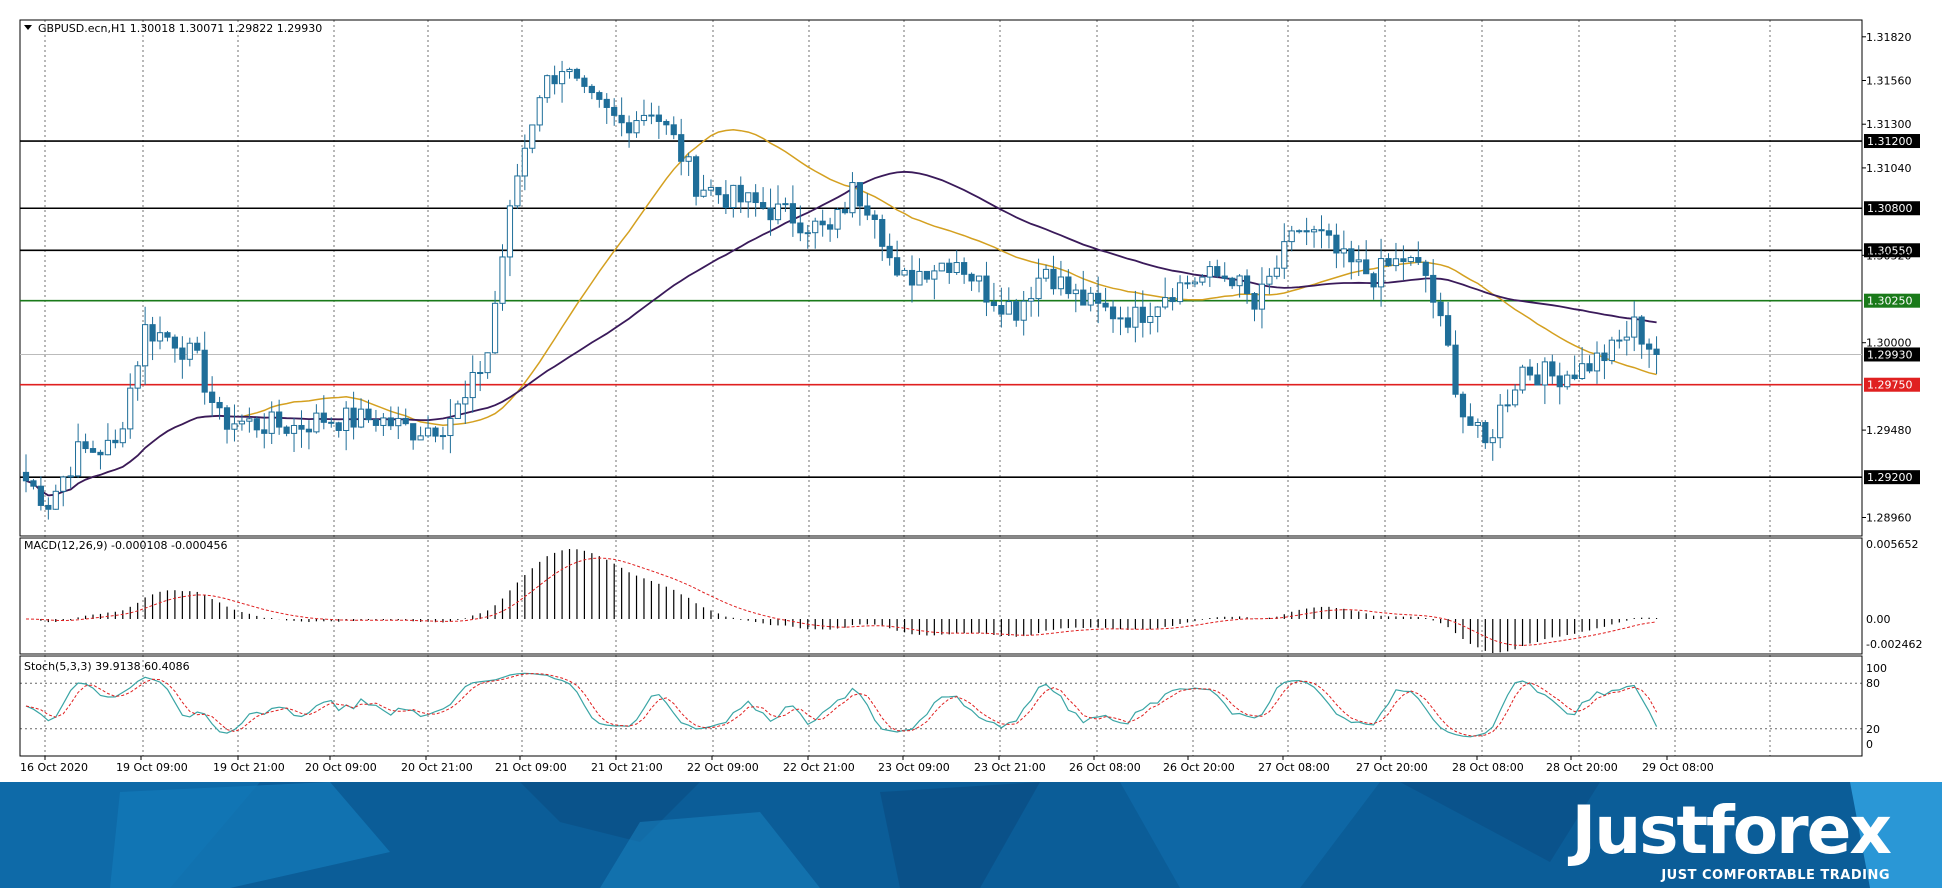 This screenshot has height=888, width=1942. I want to click on level-tag-text: 1.29200, so click(1890, 477).